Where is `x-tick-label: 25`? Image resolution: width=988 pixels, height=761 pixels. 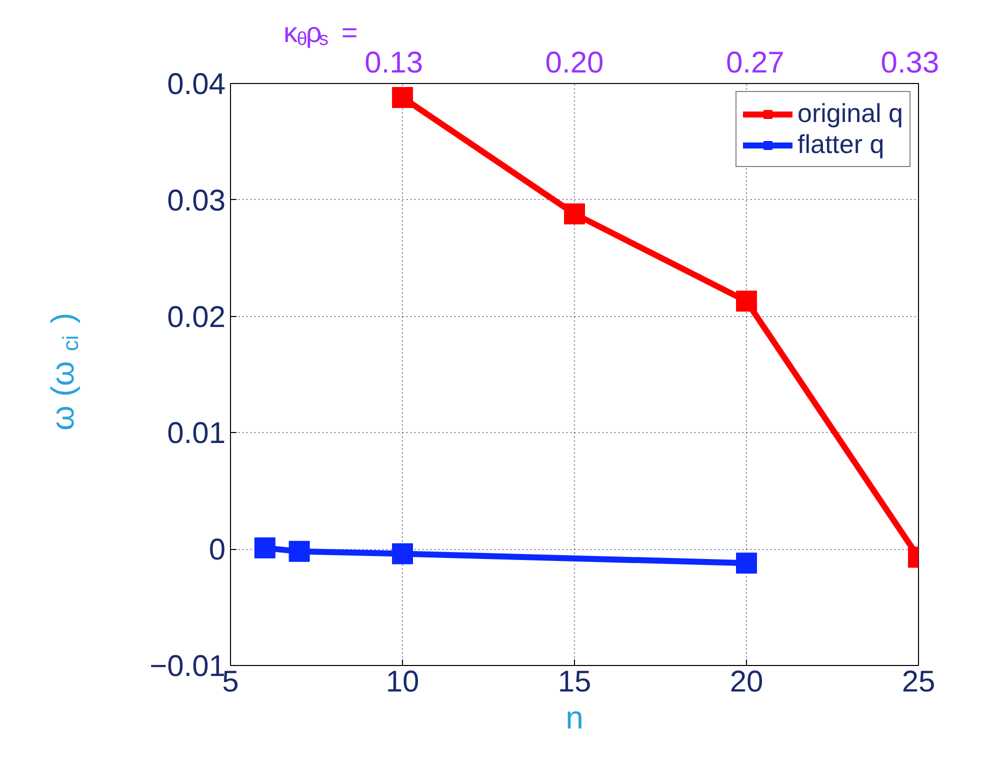 x-tick-label: 25 is located at coordinates (919, 682).